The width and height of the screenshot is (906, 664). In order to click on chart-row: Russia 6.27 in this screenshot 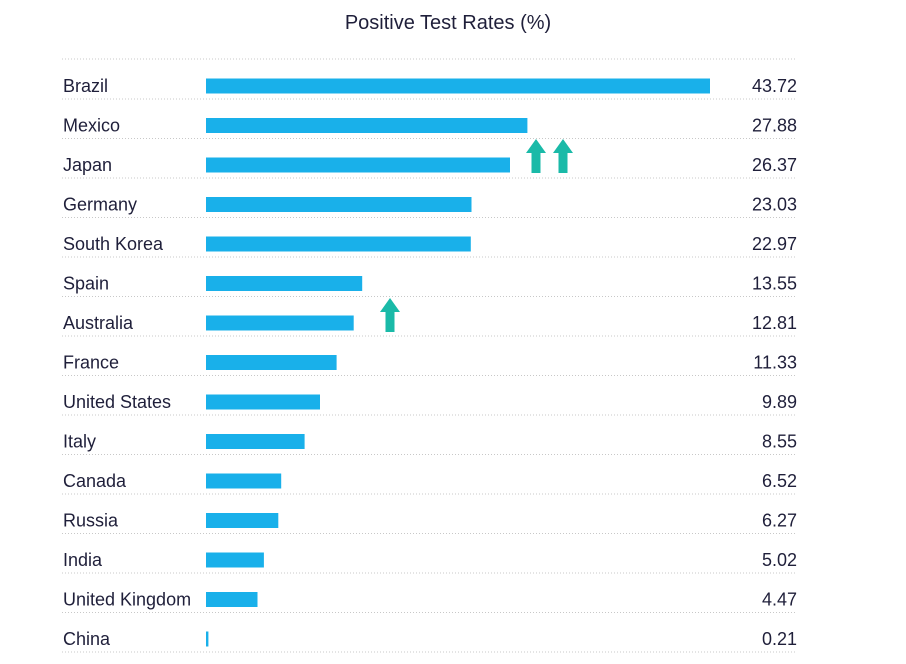, I will do `click(430, 521)`.